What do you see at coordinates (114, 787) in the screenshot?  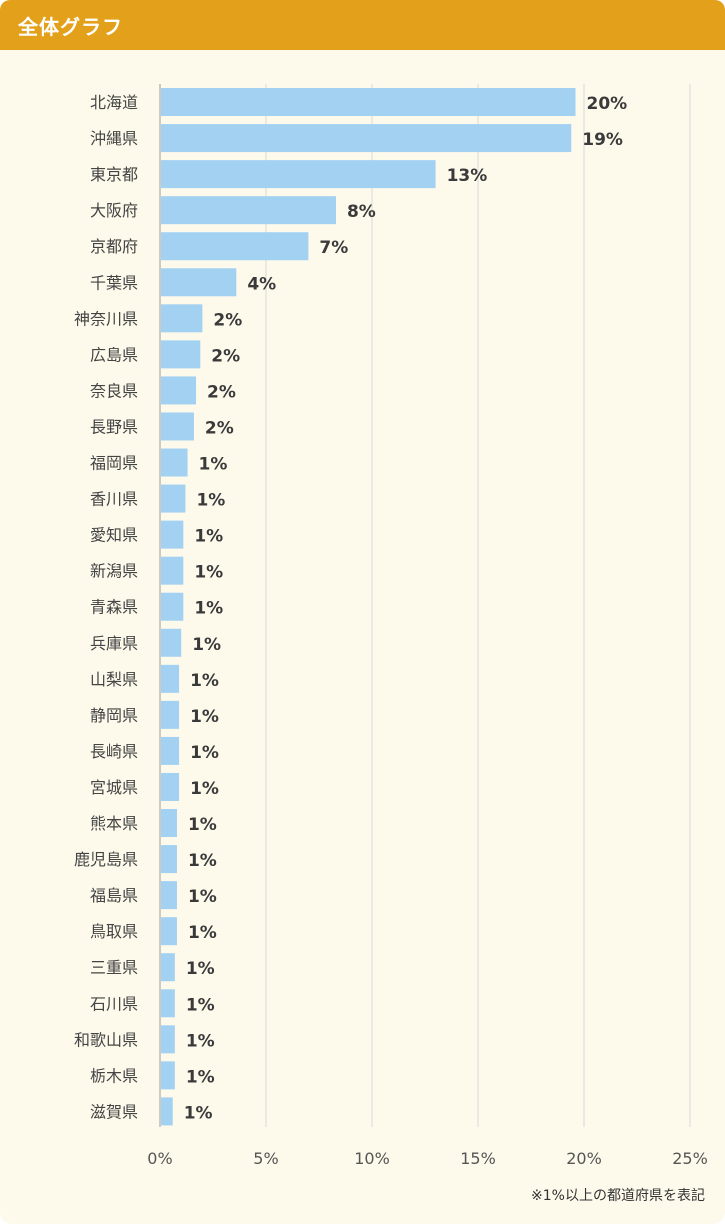 I see `category-label: 宮城県` at bounding box center [114, 787].